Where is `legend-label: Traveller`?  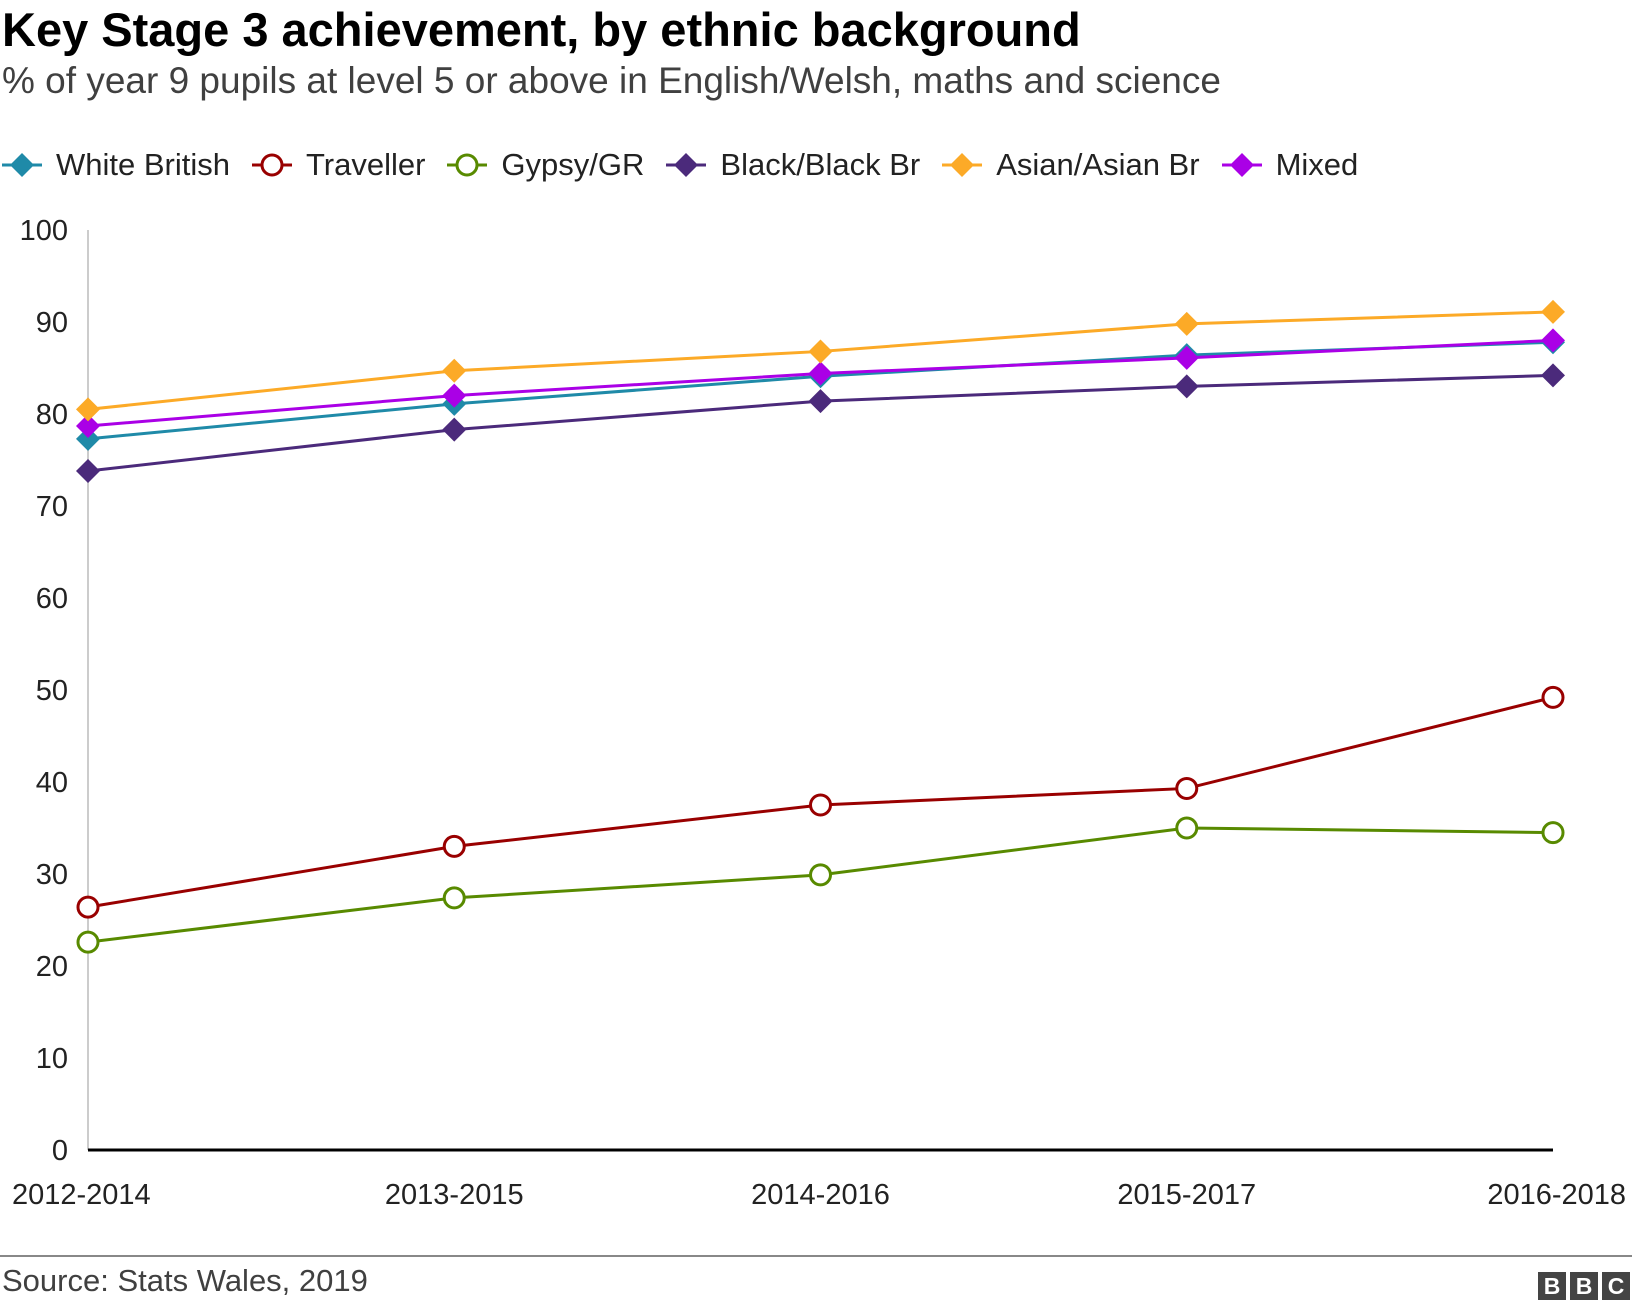
legend-label: Traveller is located at coordinates (365, 164).